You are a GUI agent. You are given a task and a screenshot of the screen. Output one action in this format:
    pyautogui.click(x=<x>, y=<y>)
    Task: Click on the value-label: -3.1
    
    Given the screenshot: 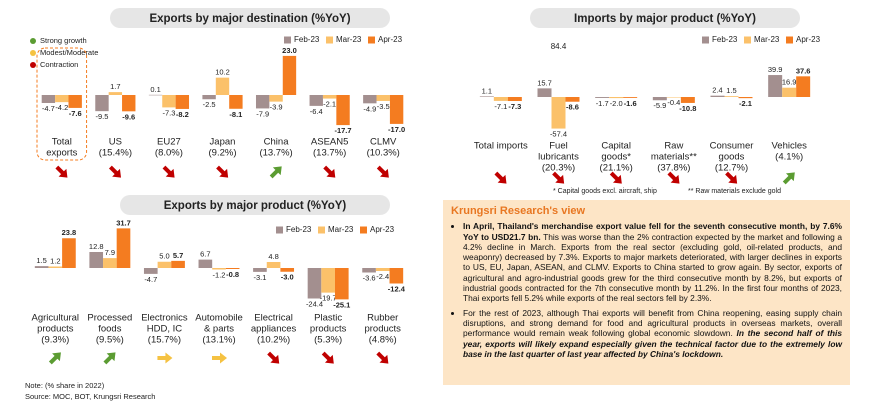 What is the action you would take?
    pyautogui.click(x=259, y=277)
    